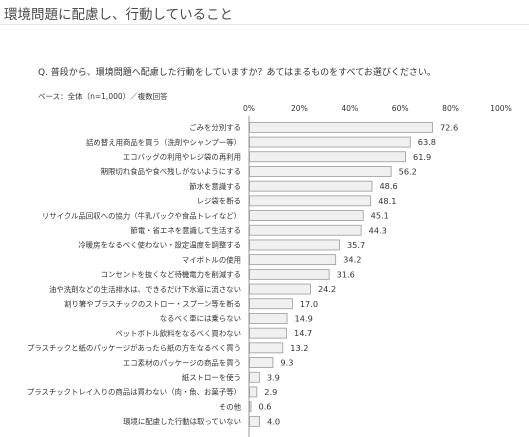 The image size is (529, 437). I want to click on value-label: 34.2, so click(352, 260).